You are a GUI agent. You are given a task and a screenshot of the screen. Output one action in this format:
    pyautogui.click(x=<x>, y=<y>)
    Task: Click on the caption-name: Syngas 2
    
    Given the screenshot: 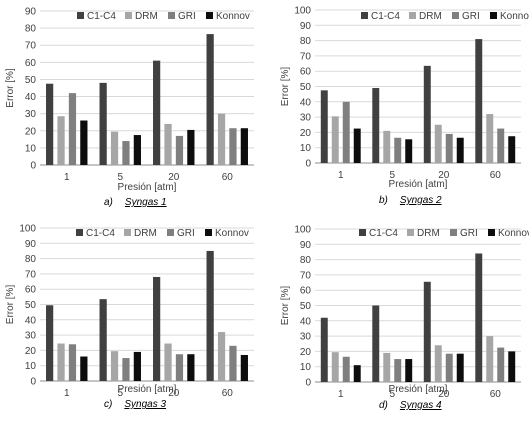 What is the action you would take?
    pyautogui.click(x=421, y=200)
    